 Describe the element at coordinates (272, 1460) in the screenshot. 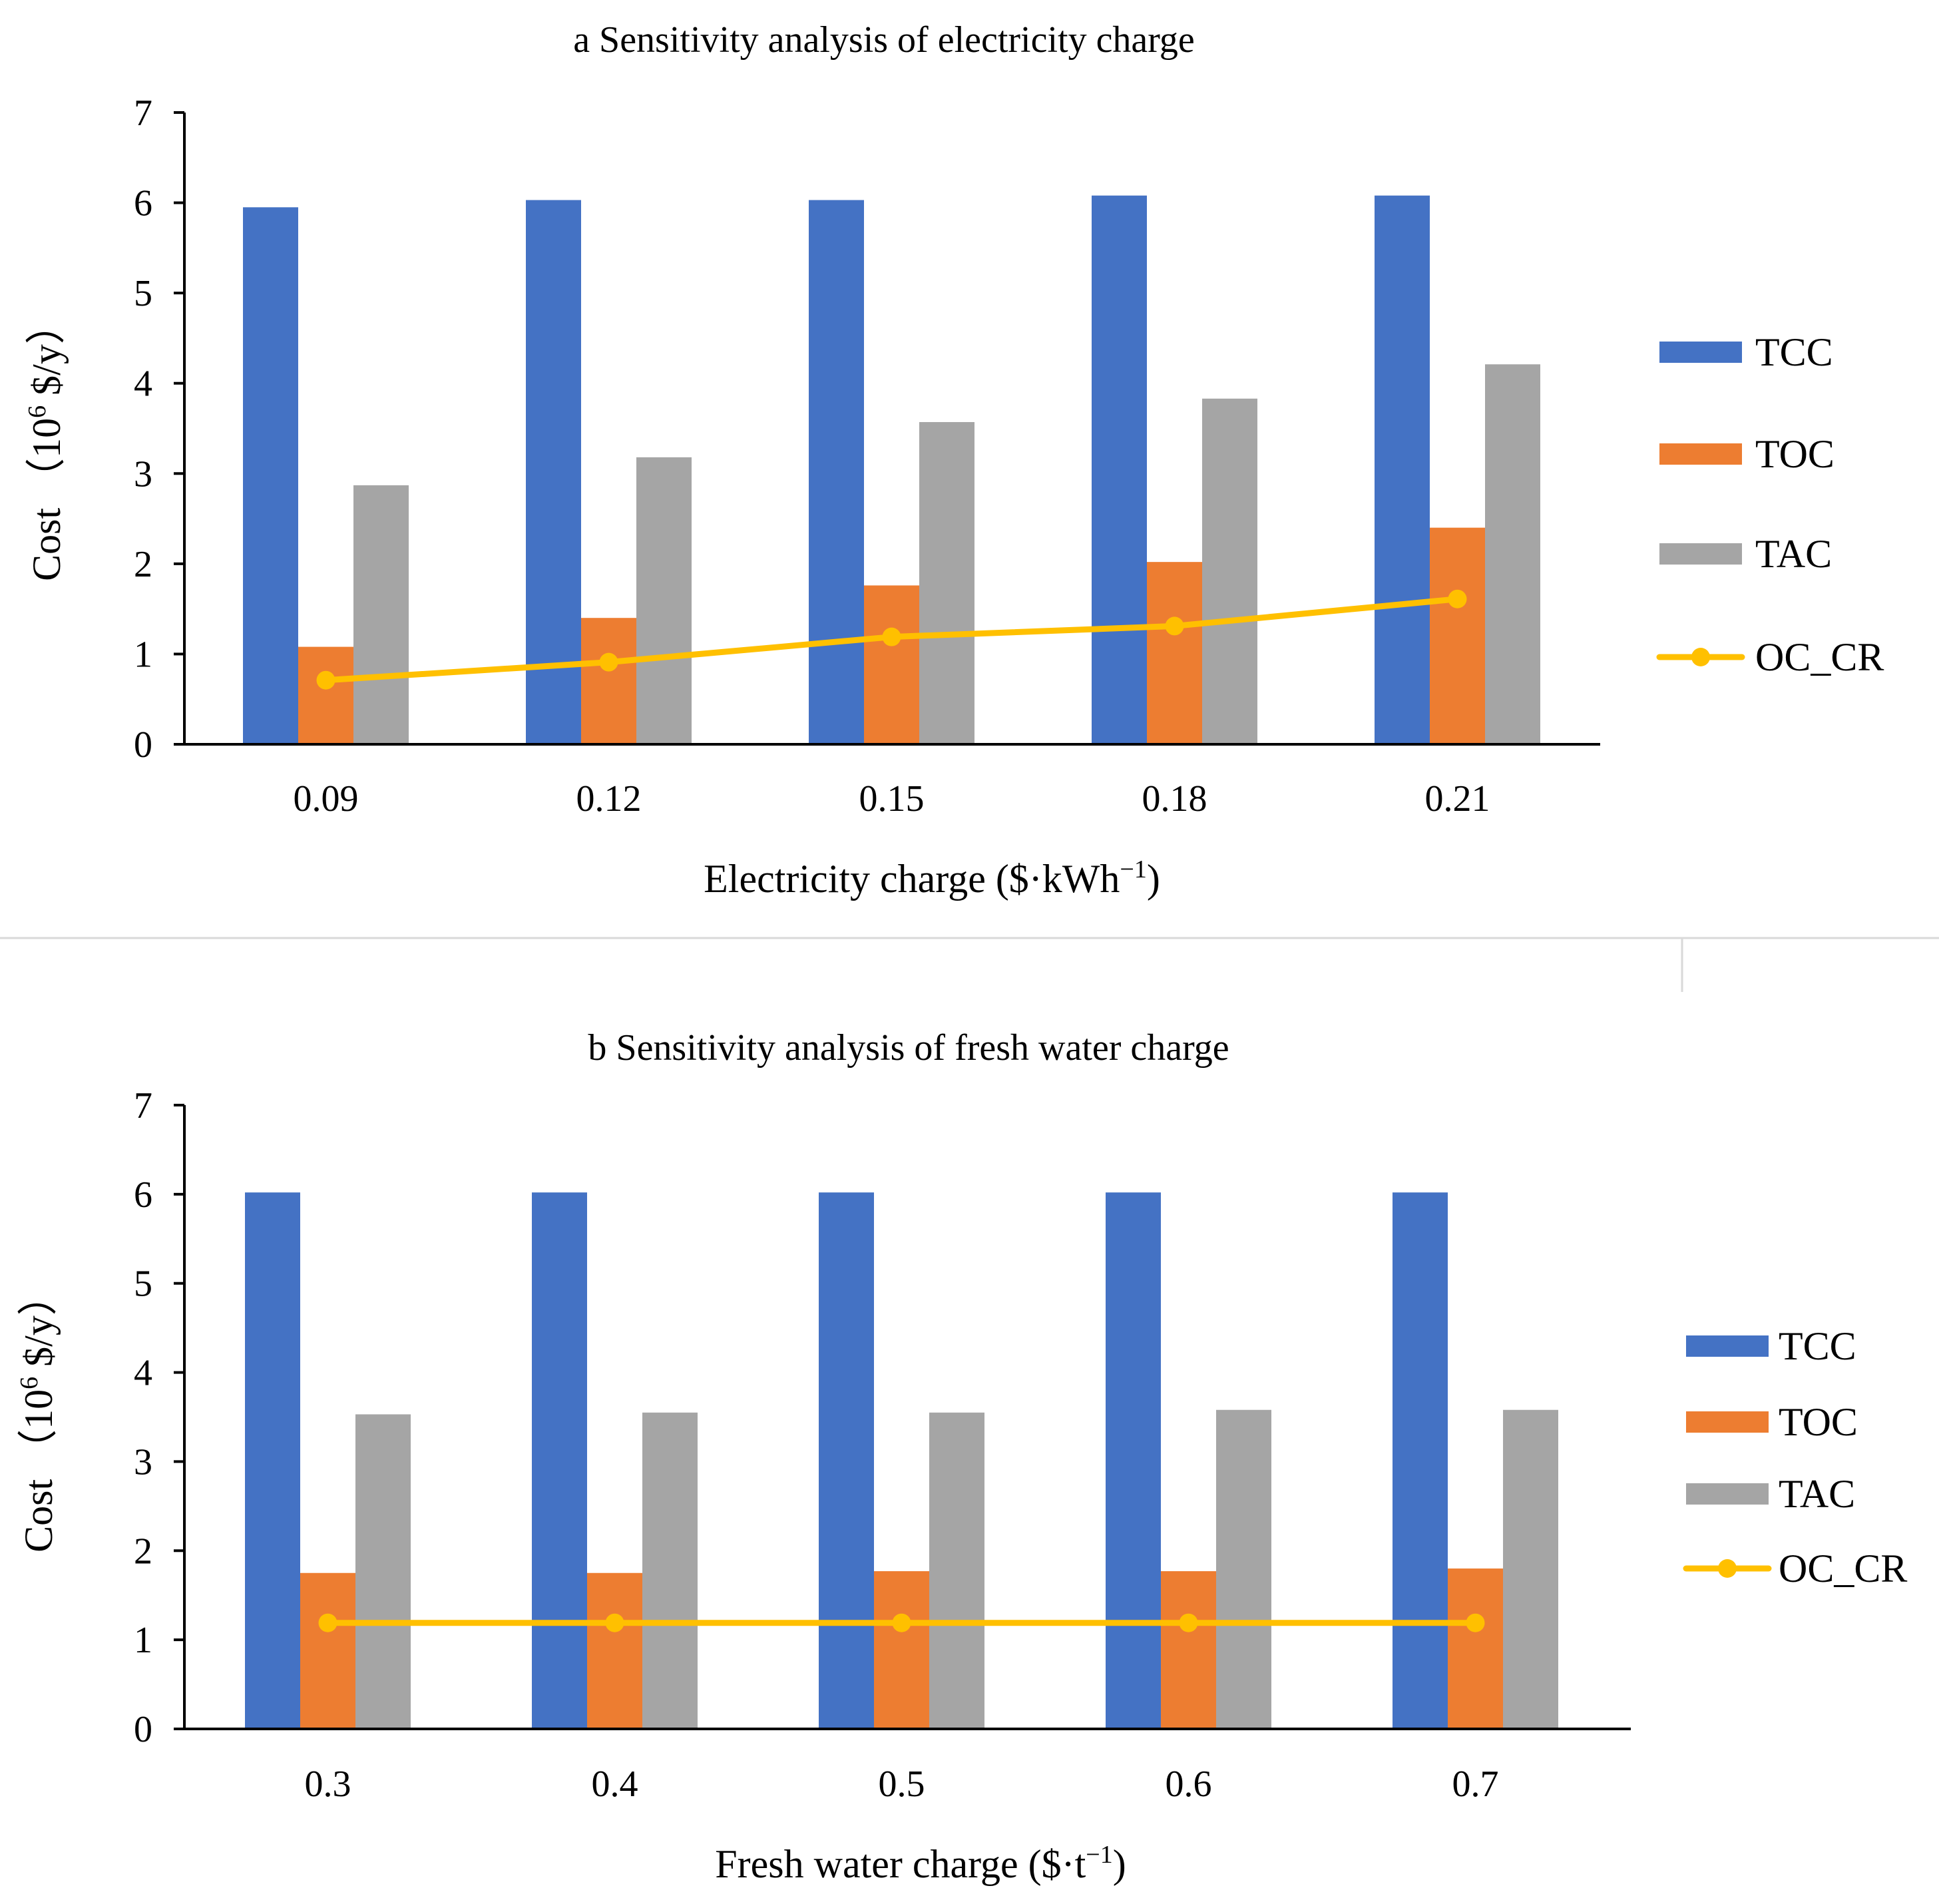

I see `bar-tcc-0.3` at that location.